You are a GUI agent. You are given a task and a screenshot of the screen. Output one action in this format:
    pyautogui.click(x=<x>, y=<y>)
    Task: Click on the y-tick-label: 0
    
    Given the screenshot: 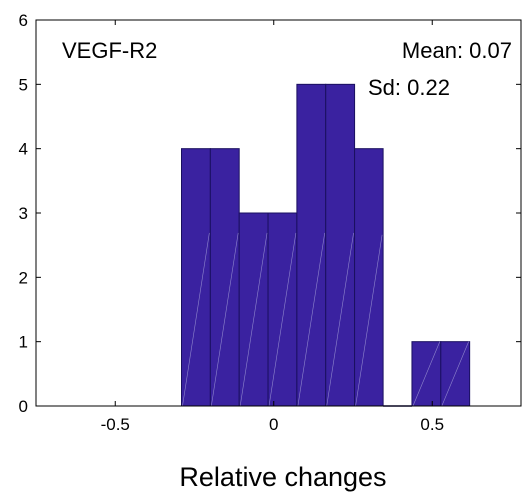 What is the action you would take?
    pyautogui.click(x=23, y=406)
    